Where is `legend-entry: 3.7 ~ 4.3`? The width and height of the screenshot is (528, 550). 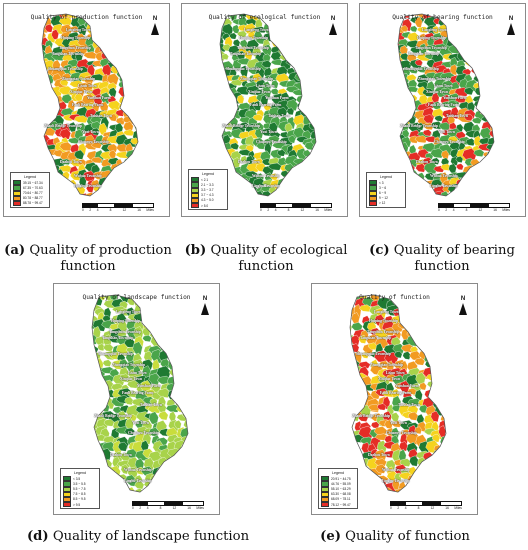
legend-entry: 3.7 ~ 4.3 is located at coordinates (208, 195).